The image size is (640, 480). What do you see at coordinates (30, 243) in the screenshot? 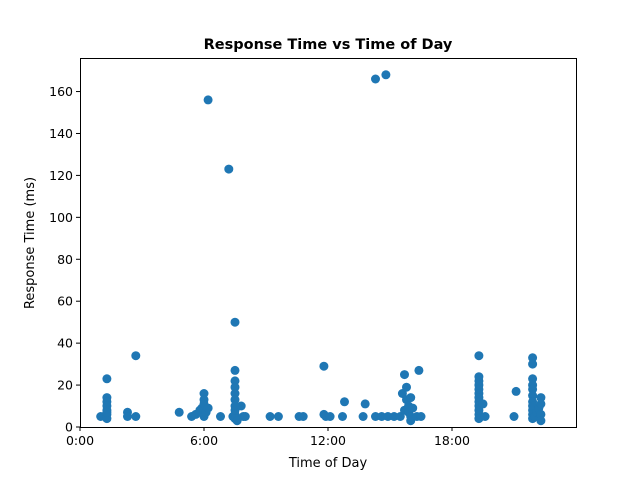
I see `y-axis-label: Response Time (ms)` at bounding box center [30, 243].